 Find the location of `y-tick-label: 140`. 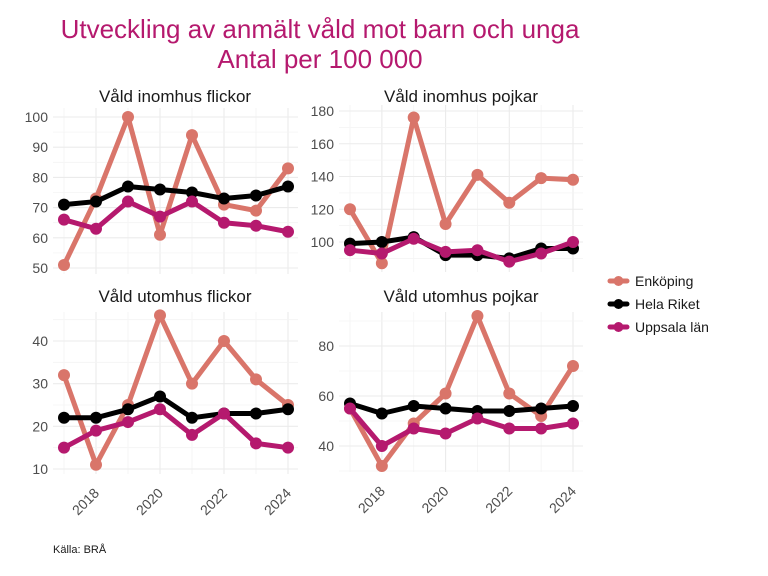

y-tick-label: 140 is located at coordinates (323, 177).